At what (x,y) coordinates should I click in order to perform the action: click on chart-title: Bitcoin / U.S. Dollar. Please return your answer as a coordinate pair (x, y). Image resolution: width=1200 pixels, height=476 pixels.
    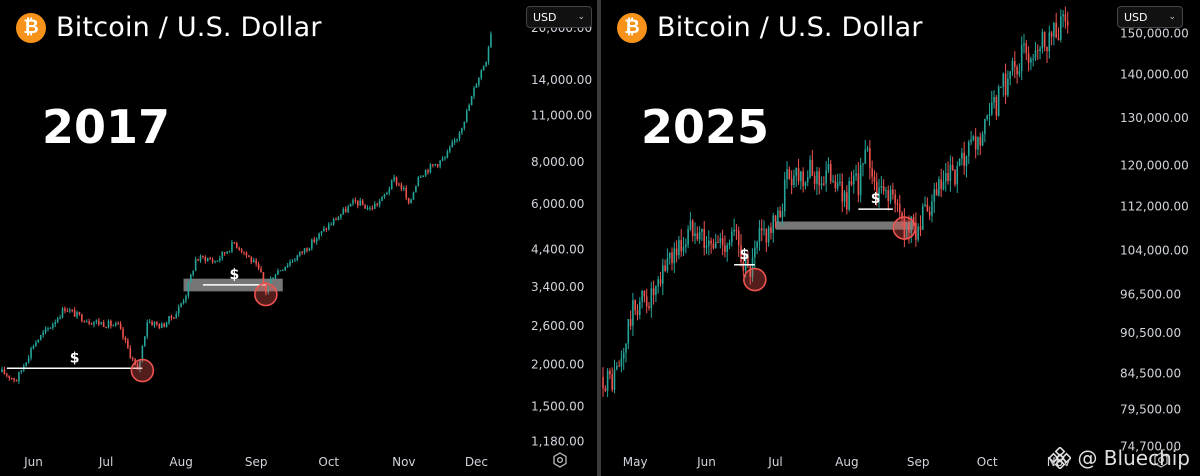
    Looking at the image, I should click on (790, 27).